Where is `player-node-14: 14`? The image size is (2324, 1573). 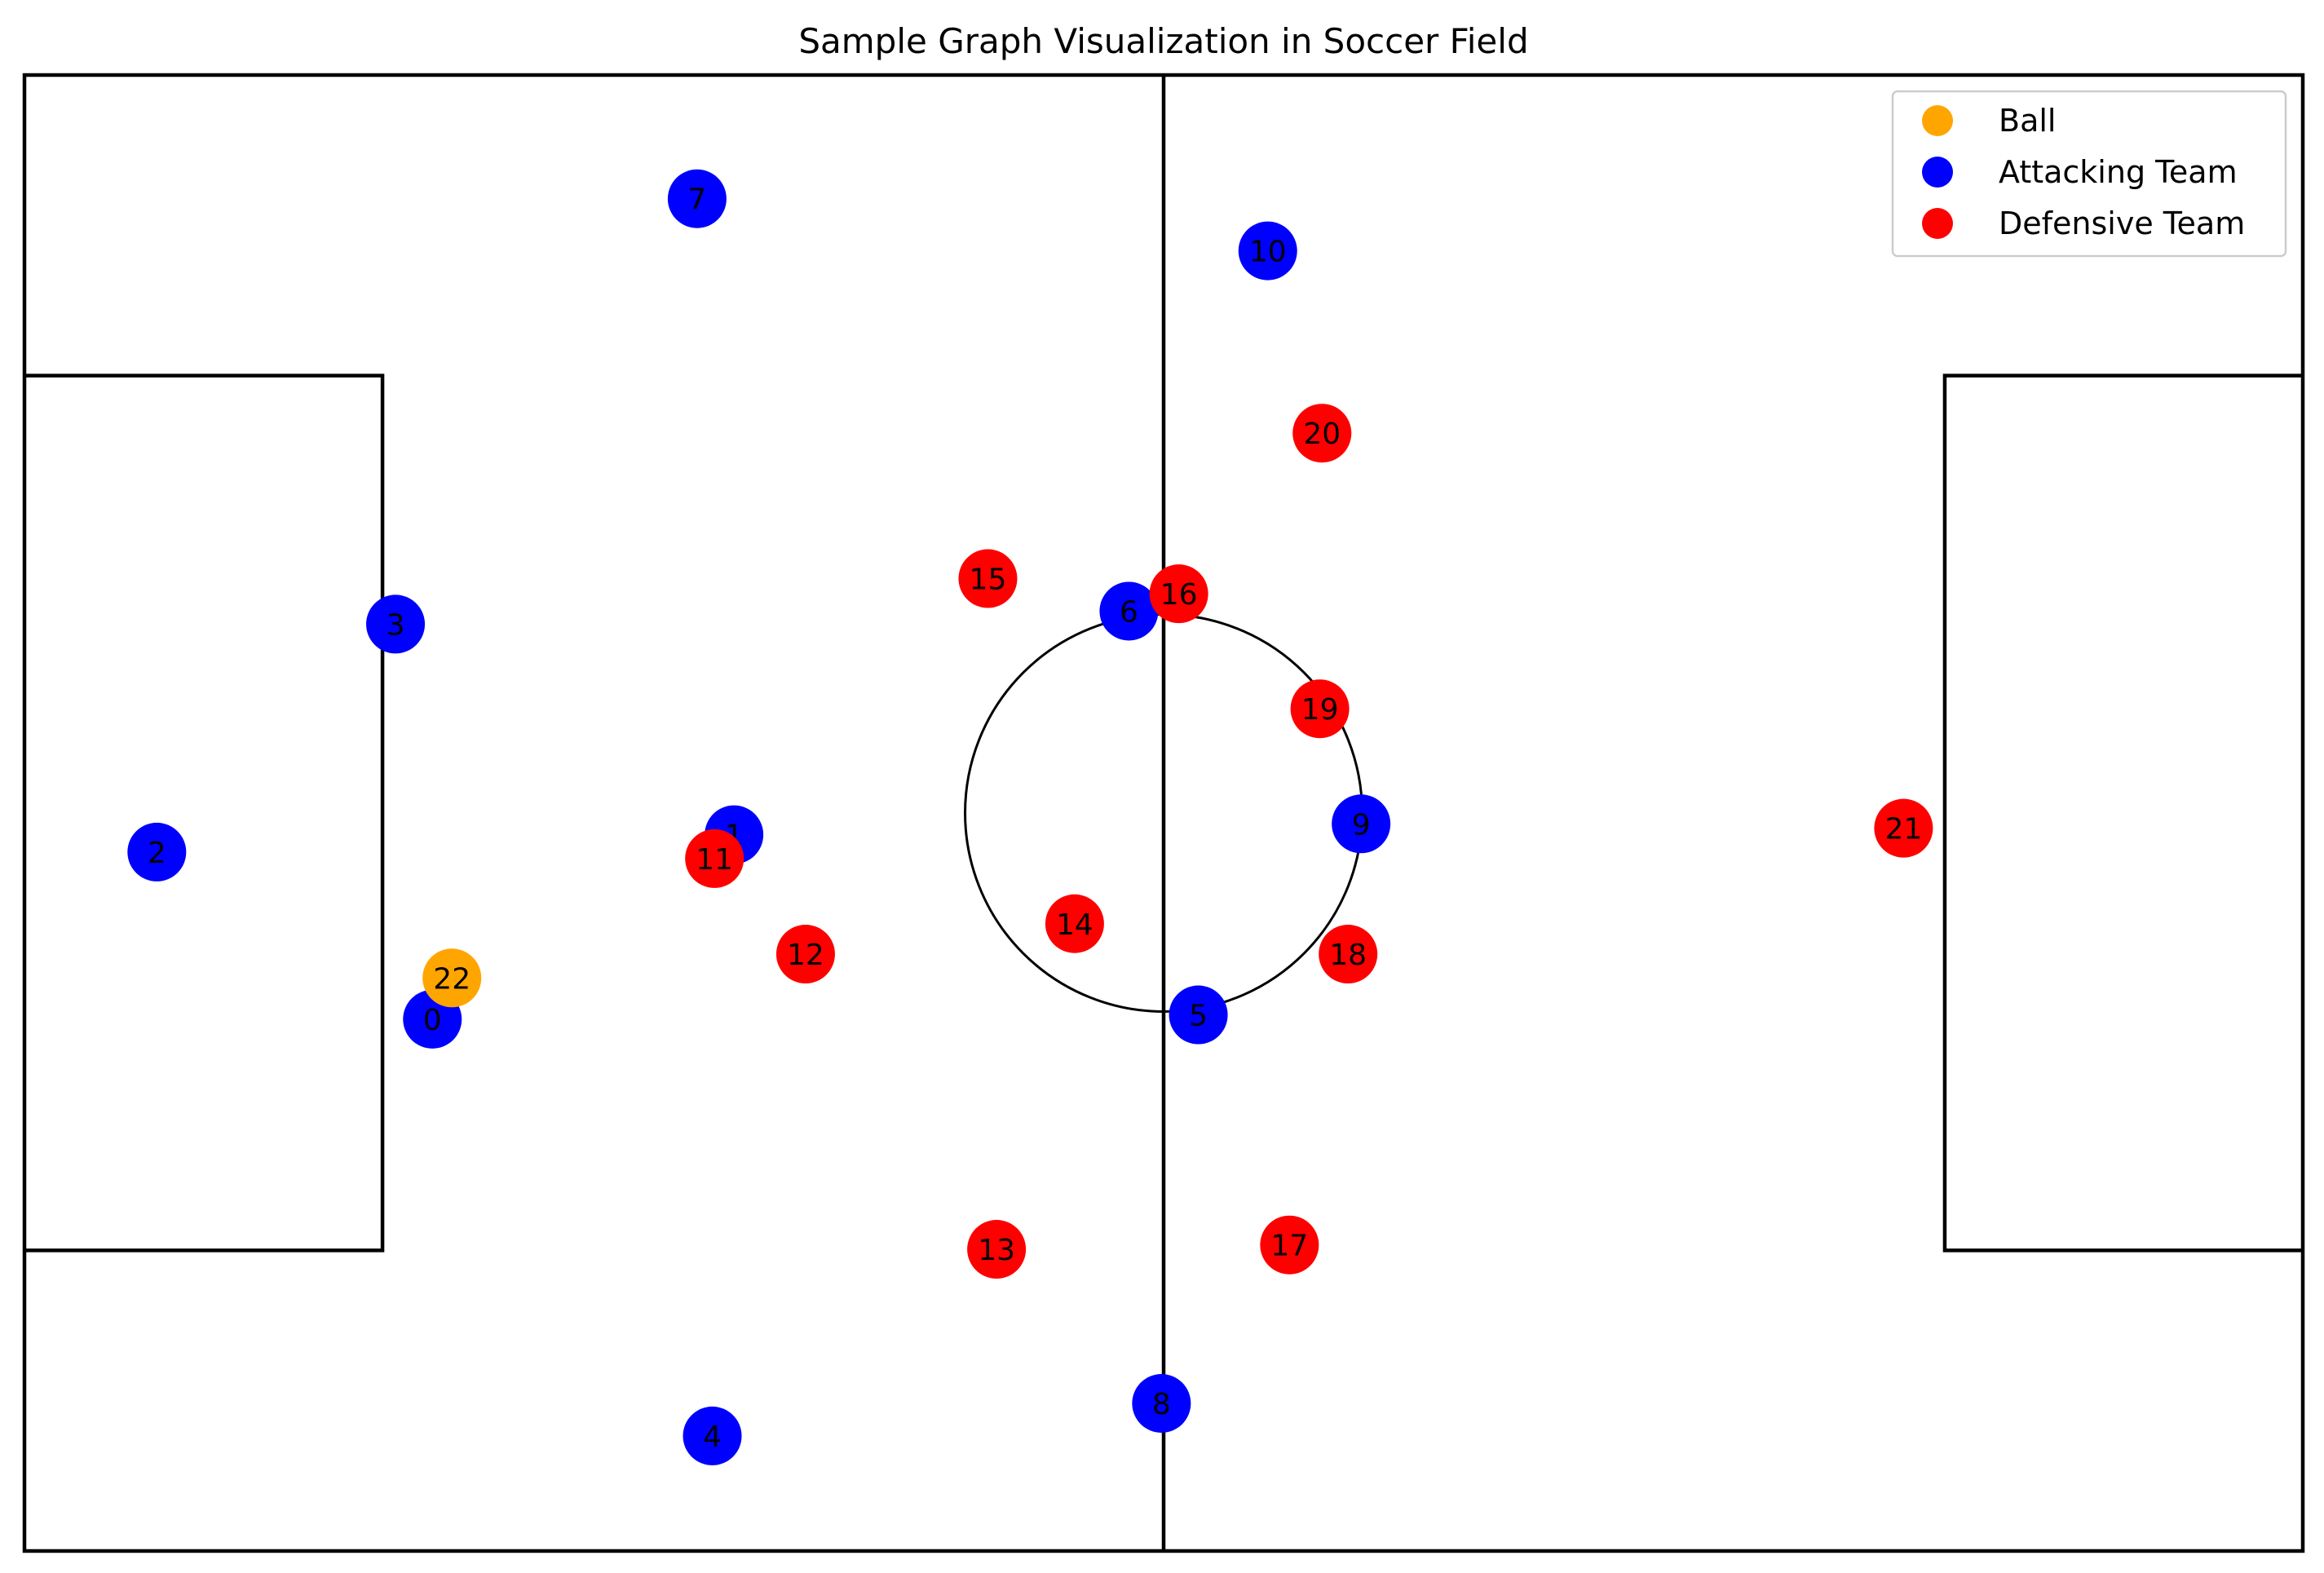 player-node-14: 14 is located at coordinates (1074, 923).